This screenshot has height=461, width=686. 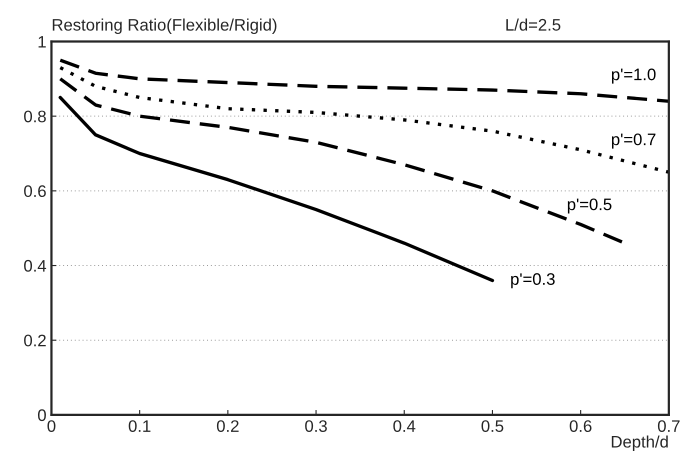 I want to click on x-tick-label: 0.2, so click(x=227, y=426).